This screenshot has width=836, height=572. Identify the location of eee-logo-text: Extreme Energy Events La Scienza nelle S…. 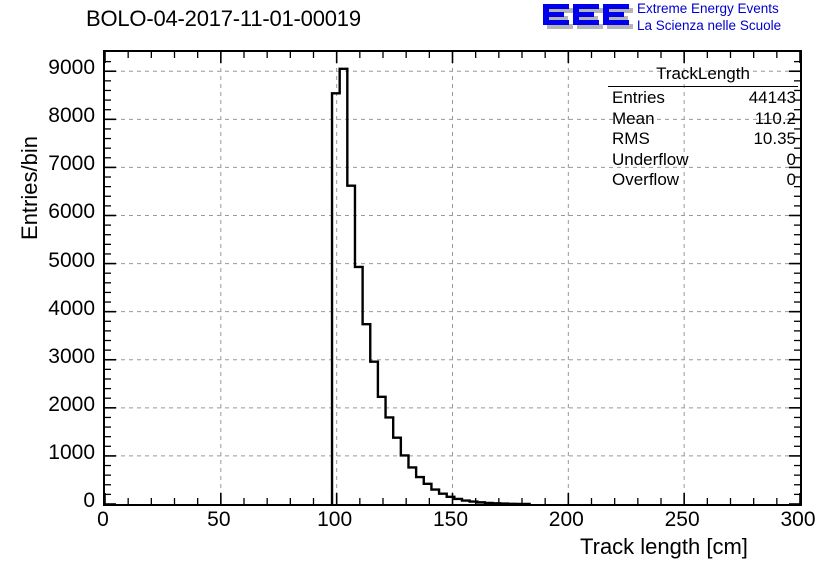
(709, 17).